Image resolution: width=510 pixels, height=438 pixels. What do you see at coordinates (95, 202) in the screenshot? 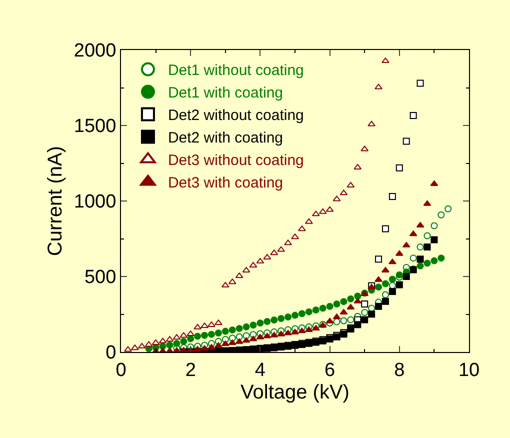
I see `y-tick-label: 1000` at bounding box center [95, 202].